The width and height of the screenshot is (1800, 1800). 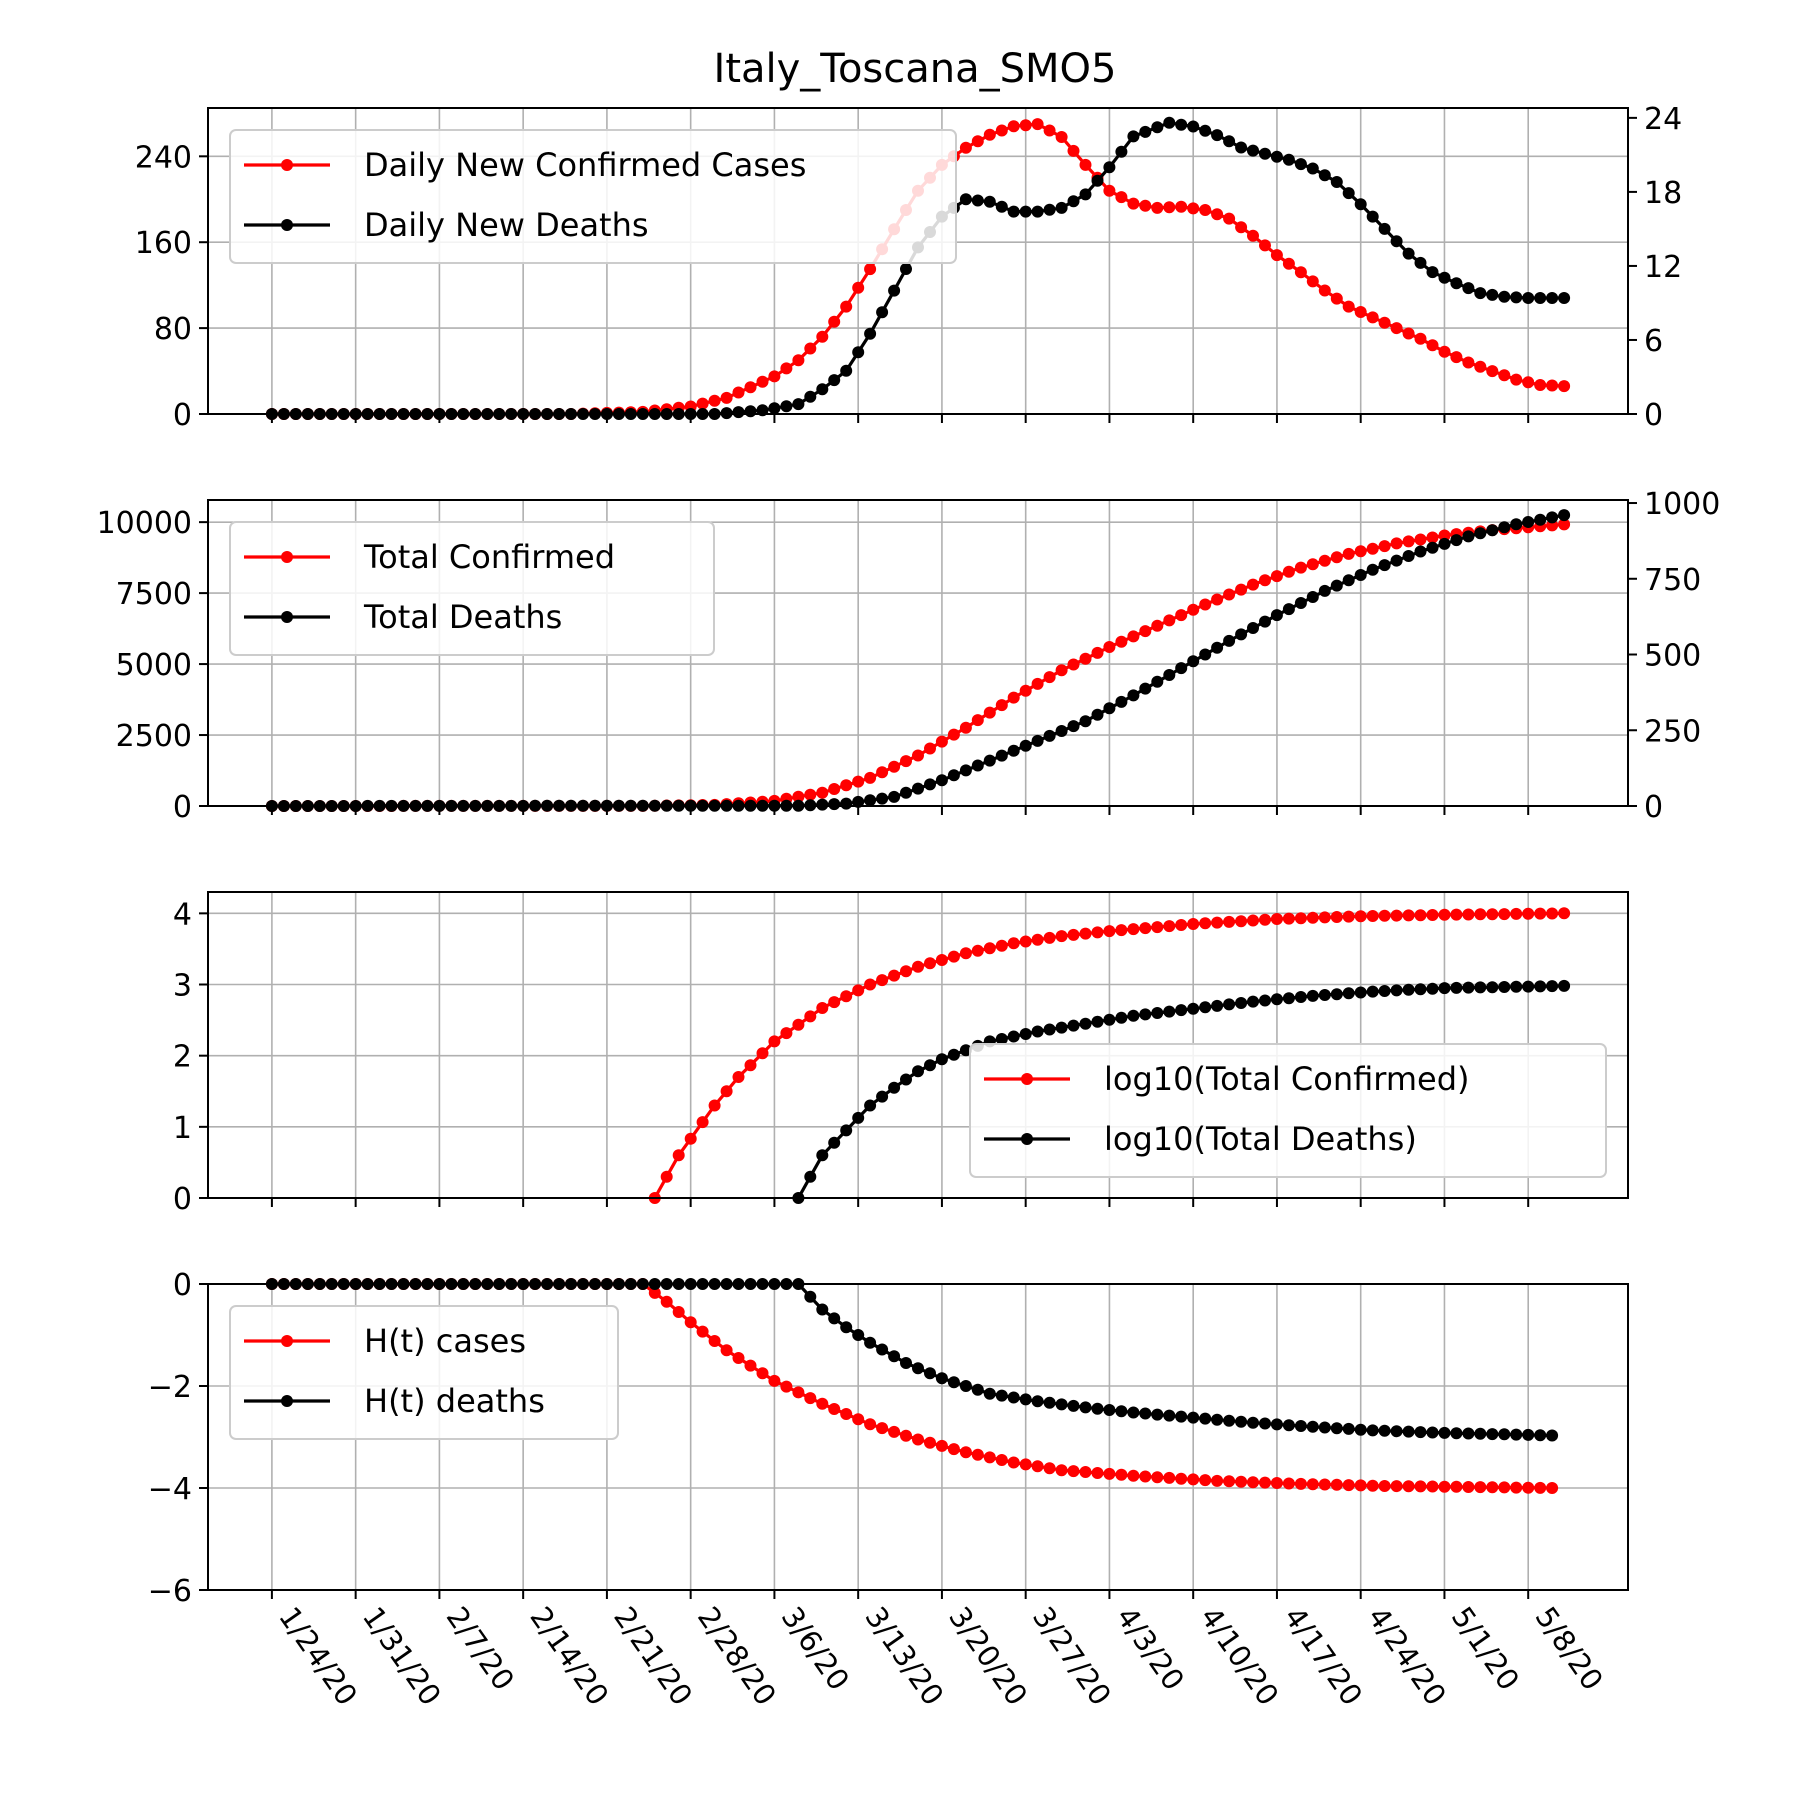 What do you see at coordinates (1407, 1656) in the screenshot?
I see `x-tick-label: 4/24/20` at bounding box center [1407, 1656].